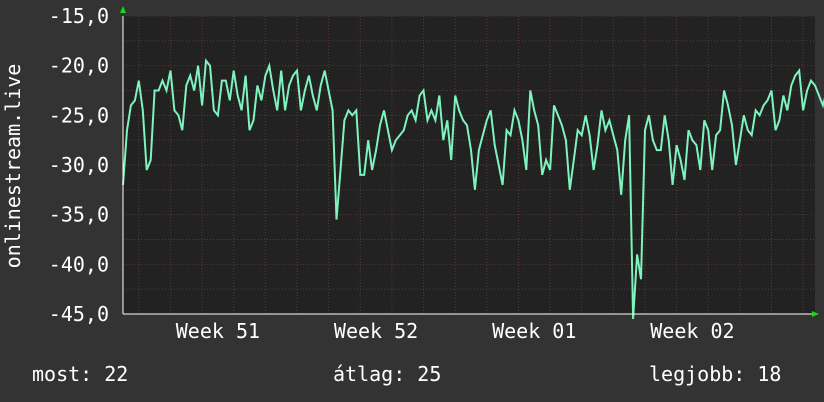 The width and height of the screenshot is (824, 402). I want to click on y-axis-label-container: onlinestream.live, so click(13, 166).